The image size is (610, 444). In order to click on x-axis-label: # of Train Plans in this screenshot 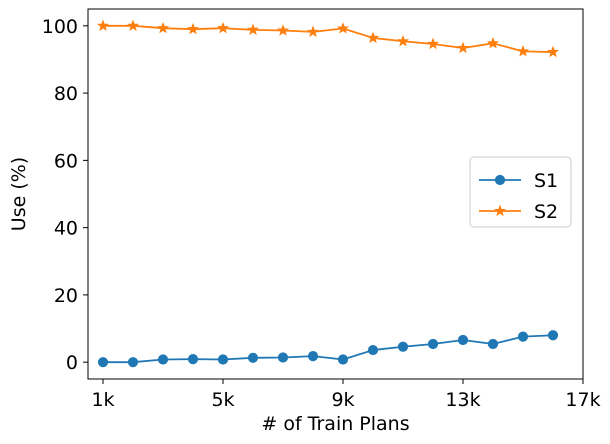, I will do `click(335, 424)`.